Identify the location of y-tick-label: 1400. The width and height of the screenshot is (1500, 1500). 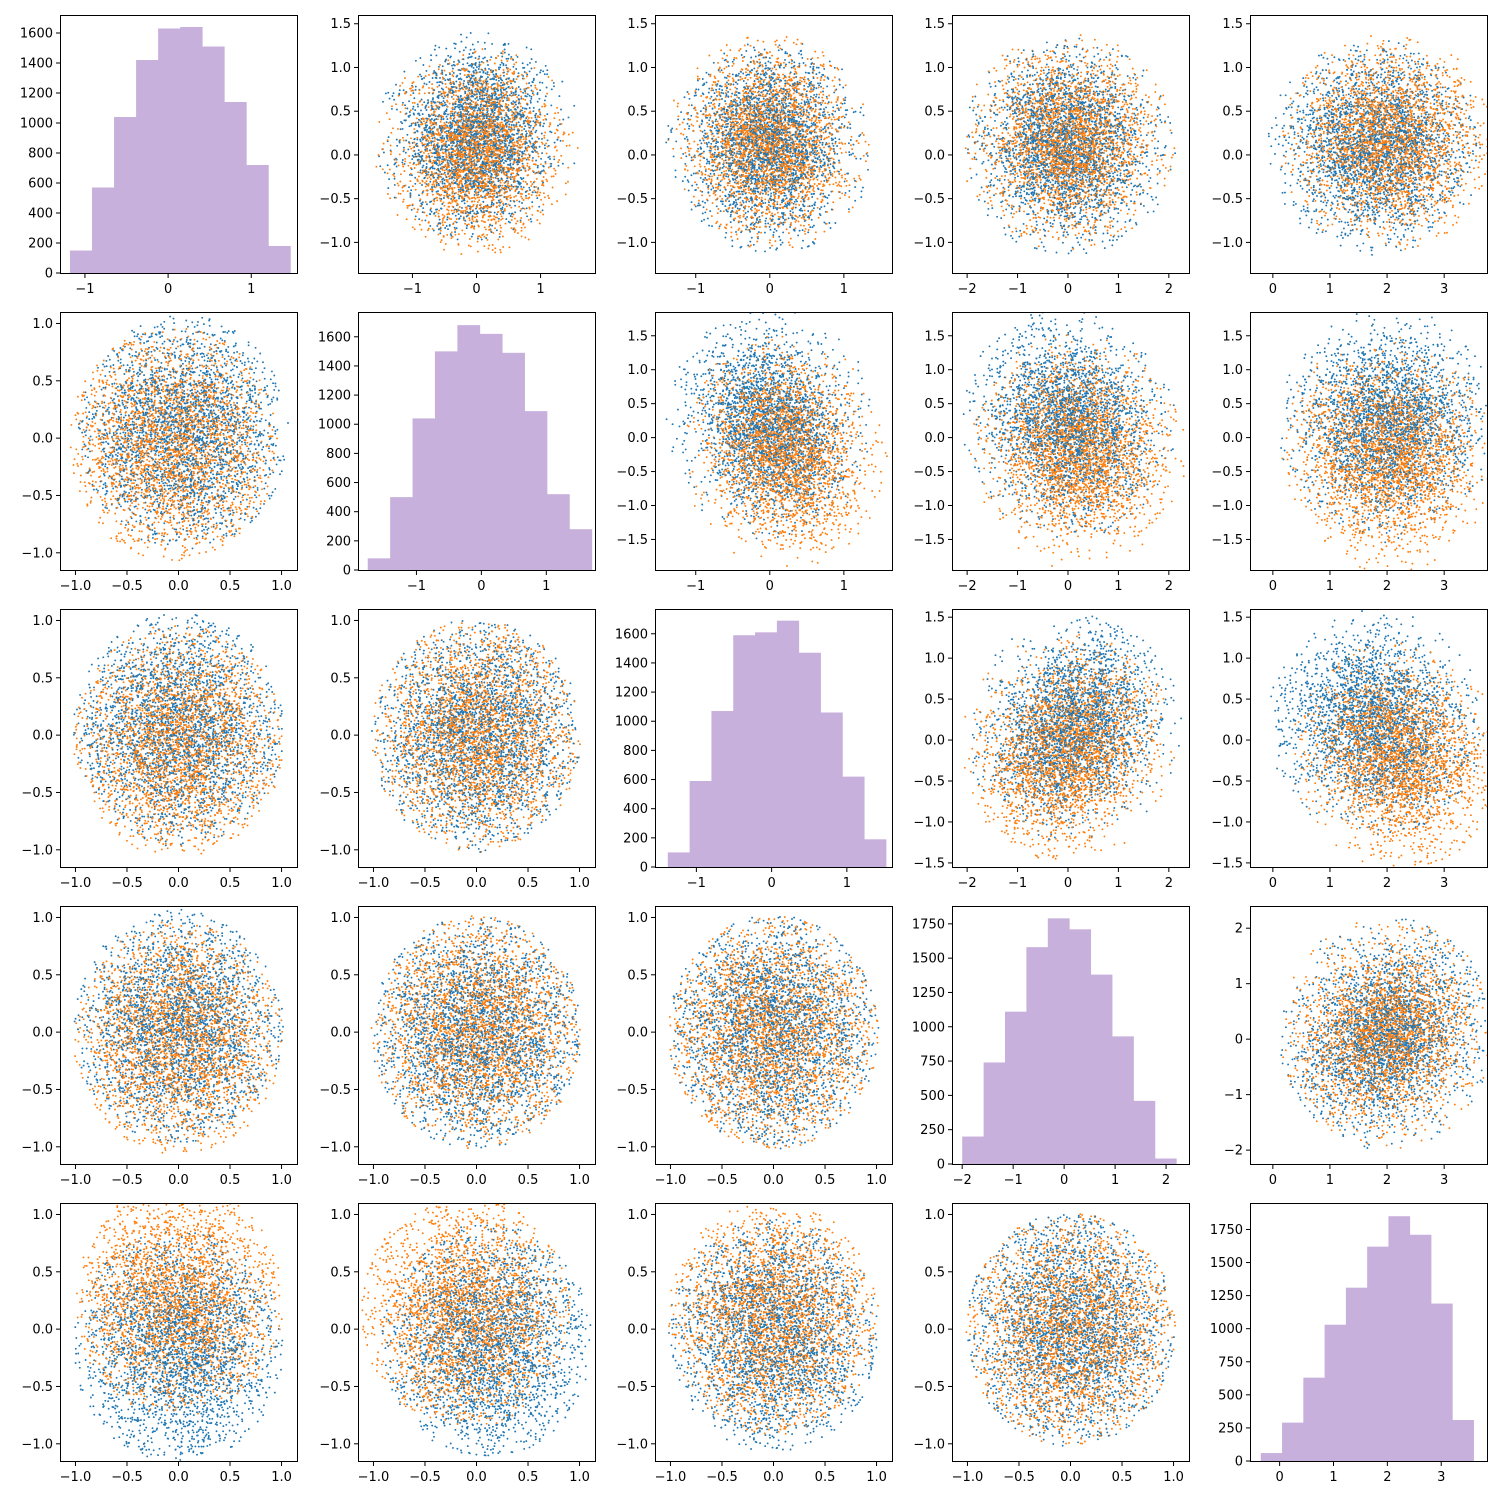
(36, 64).